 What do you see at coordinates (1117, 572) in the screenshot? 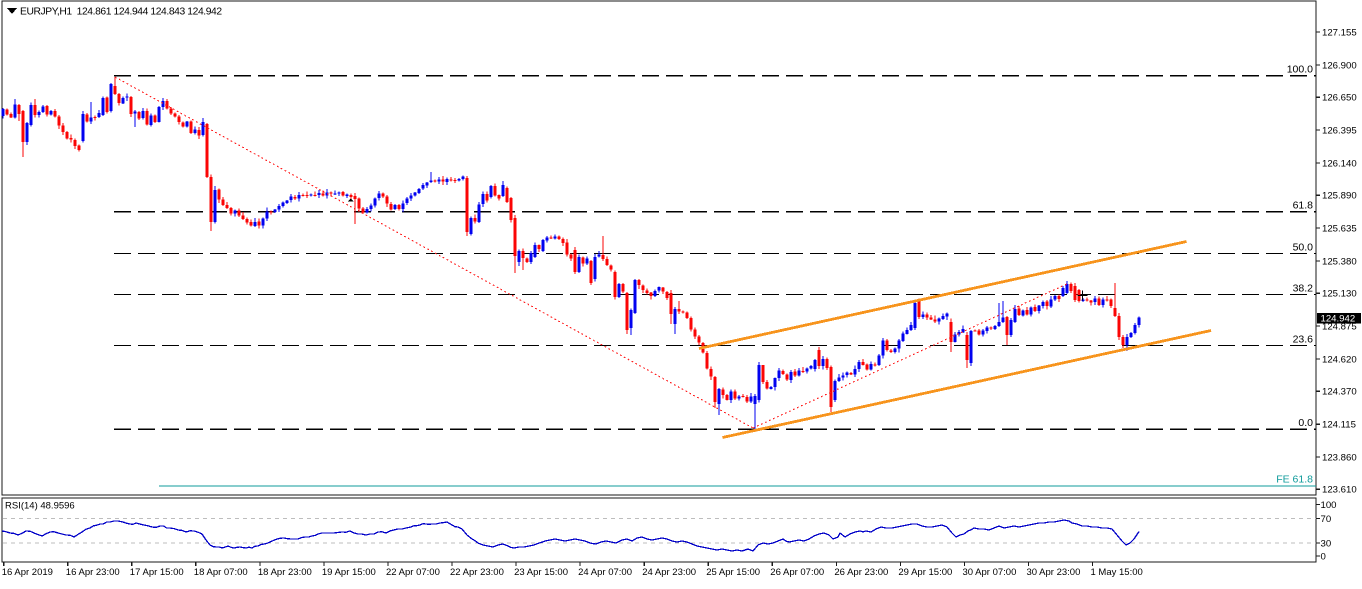
I see `svg-text: 1 May 15:00` at bounding box center [1117, 572].